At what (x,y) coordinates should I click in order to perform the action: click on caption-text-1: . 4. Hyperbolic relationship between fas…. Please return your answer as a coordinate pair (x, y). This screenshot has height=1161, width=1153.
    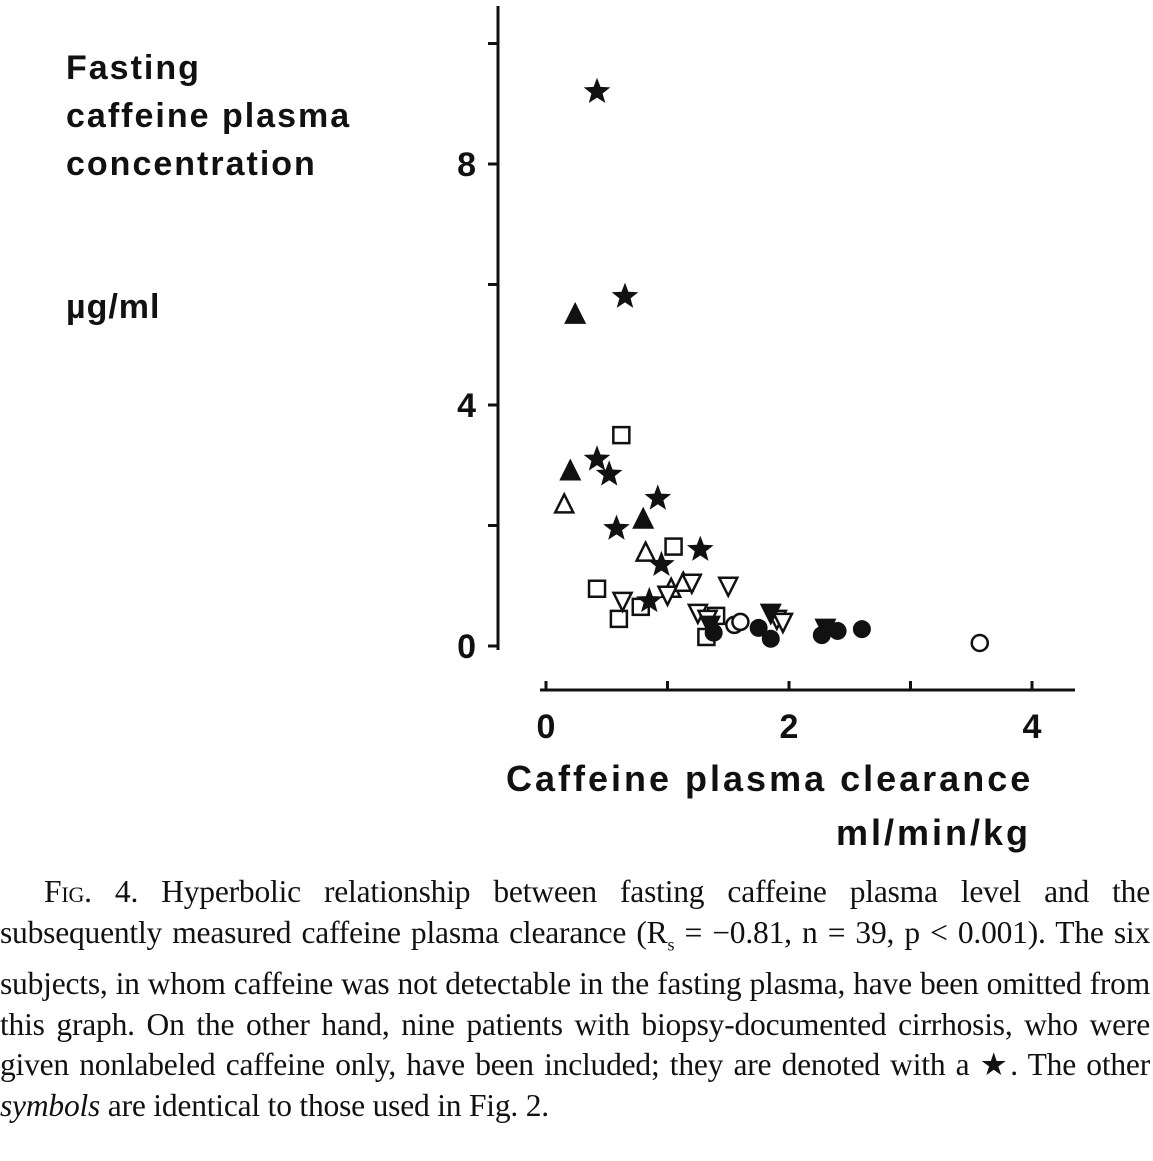
    Looking at the image, I should click on (575, 912).